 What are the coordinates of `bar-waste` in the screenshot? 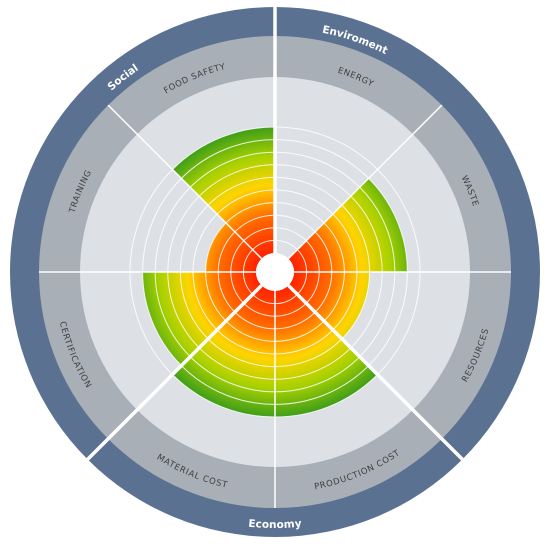 It's located at (348, 225).